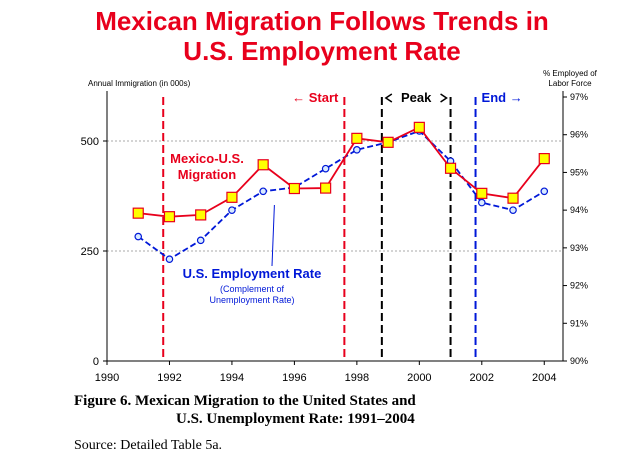 This screenshot has height=462, width=644. What do you see at coordinates (322, 51) in the screenshot?
I see `chart-title-line2: U.S. Employment Rate` at bounding box center [322, 51].